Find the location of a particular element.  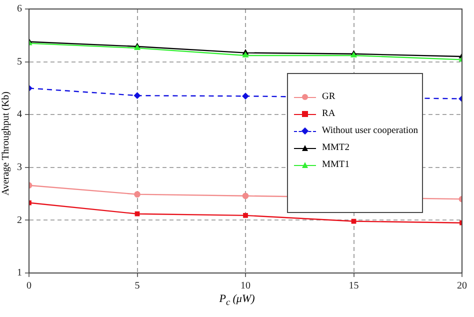

legend-label: MMT2 is located at coordinates (336, 147).